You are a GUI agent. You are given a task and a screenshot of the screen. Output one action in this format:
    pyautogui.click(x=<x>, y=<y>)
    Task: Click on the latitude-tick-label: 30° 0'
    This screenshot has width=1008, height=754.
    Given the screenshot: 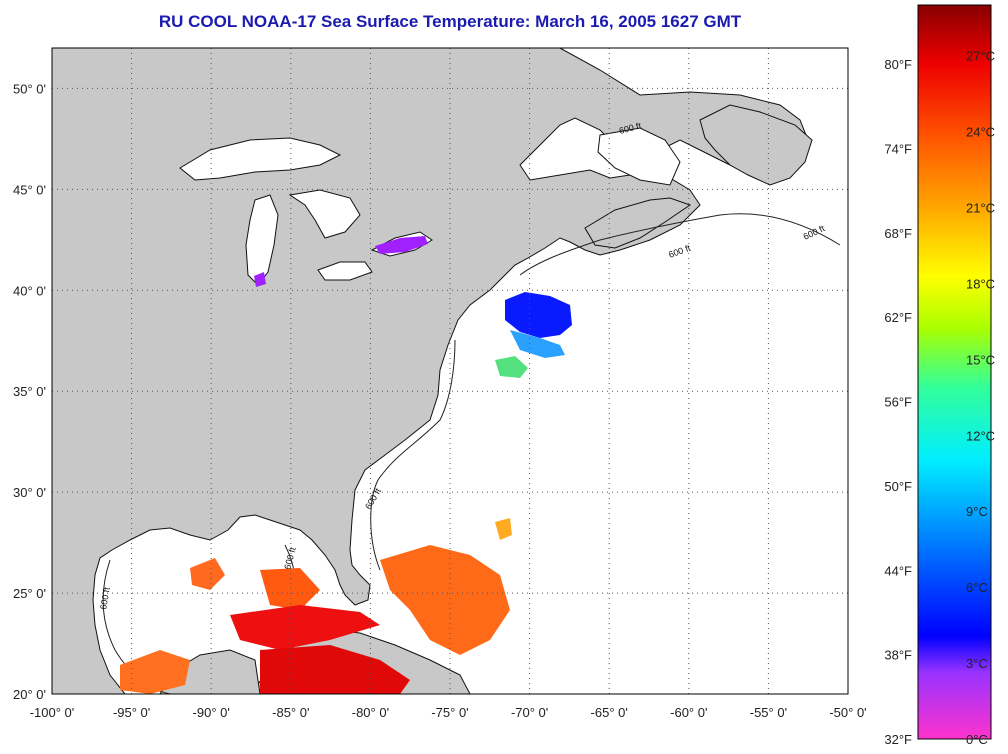 What is the action you would take?
    pyautogui.click(x=29, y=492)
    